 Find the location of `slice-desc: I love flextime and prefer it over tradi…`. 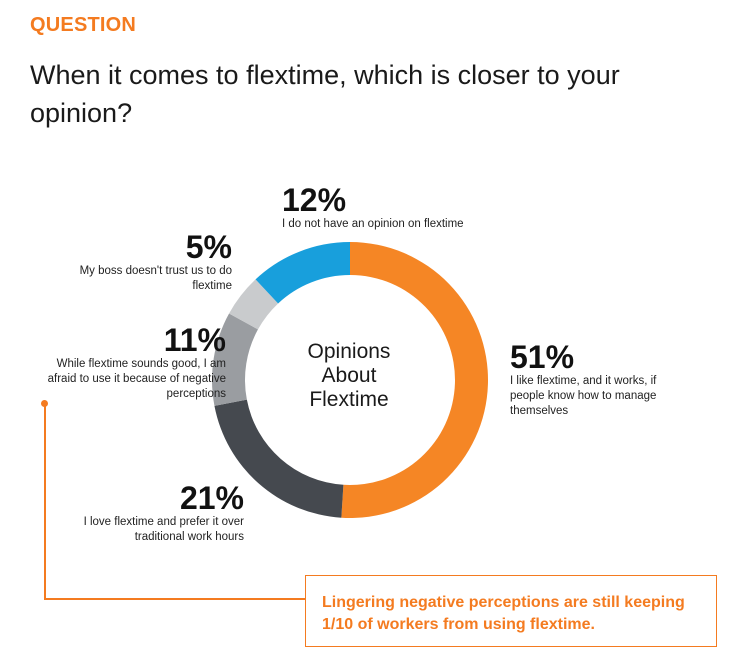

slice-desc: I love flextime and prefer it over tradi… is located at coordinates (163, 529).